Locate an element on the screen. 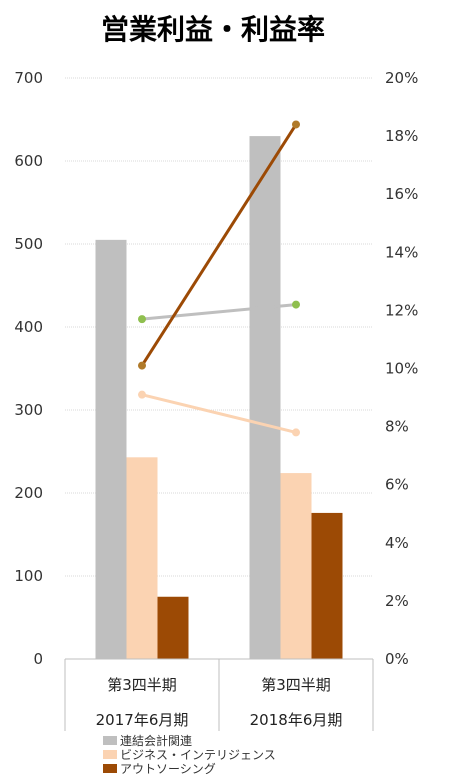 The width and height of the screenshot is (450, 779). left-tick-label: 500 is located at coordinates (28, 244).